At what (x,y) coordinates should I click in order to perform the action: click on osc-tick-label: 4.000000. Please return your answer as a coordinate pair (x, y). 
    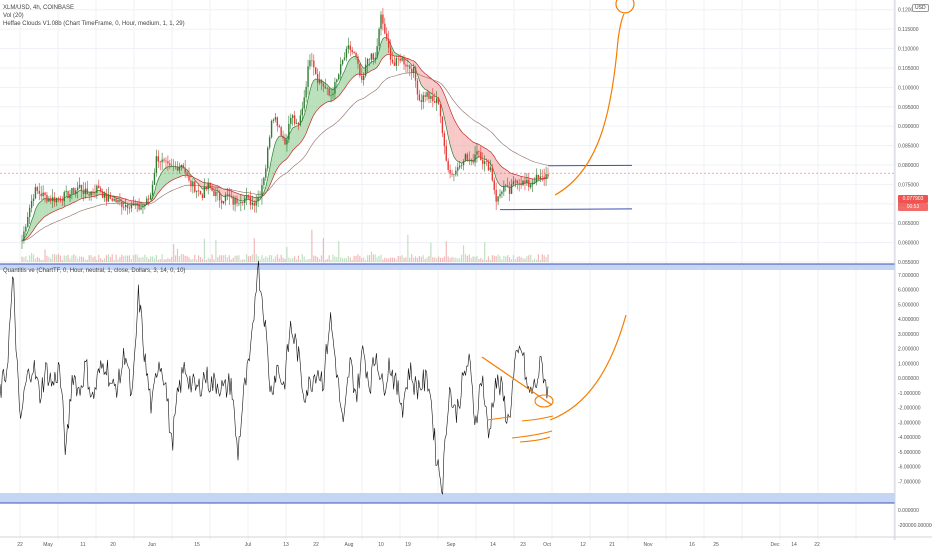
    Looking at the image, I should click on (908, 320).